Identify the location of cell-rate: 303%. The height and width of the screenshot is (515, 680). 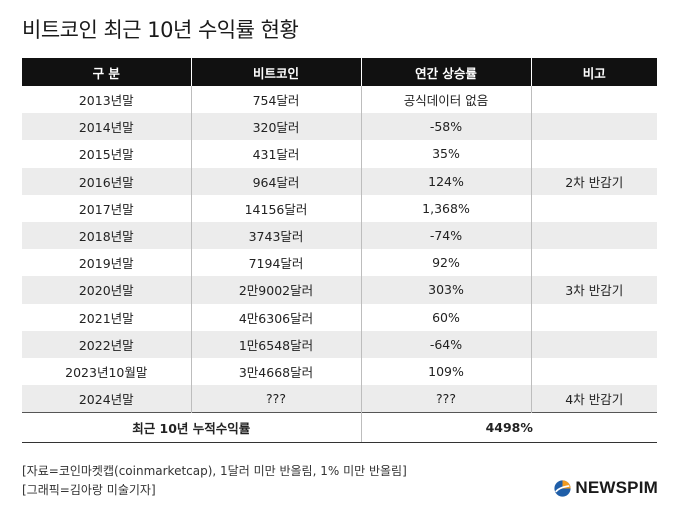
(445, 290).